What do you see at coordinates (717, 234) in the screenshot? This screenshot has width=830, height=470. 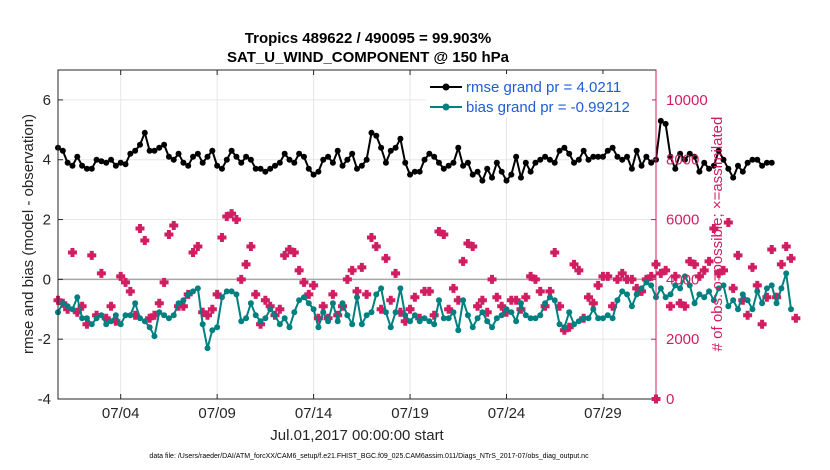 I see `y-axis-right-label: # of obs: o=possible; ×=assimilated` at bounding box center [717, 234].